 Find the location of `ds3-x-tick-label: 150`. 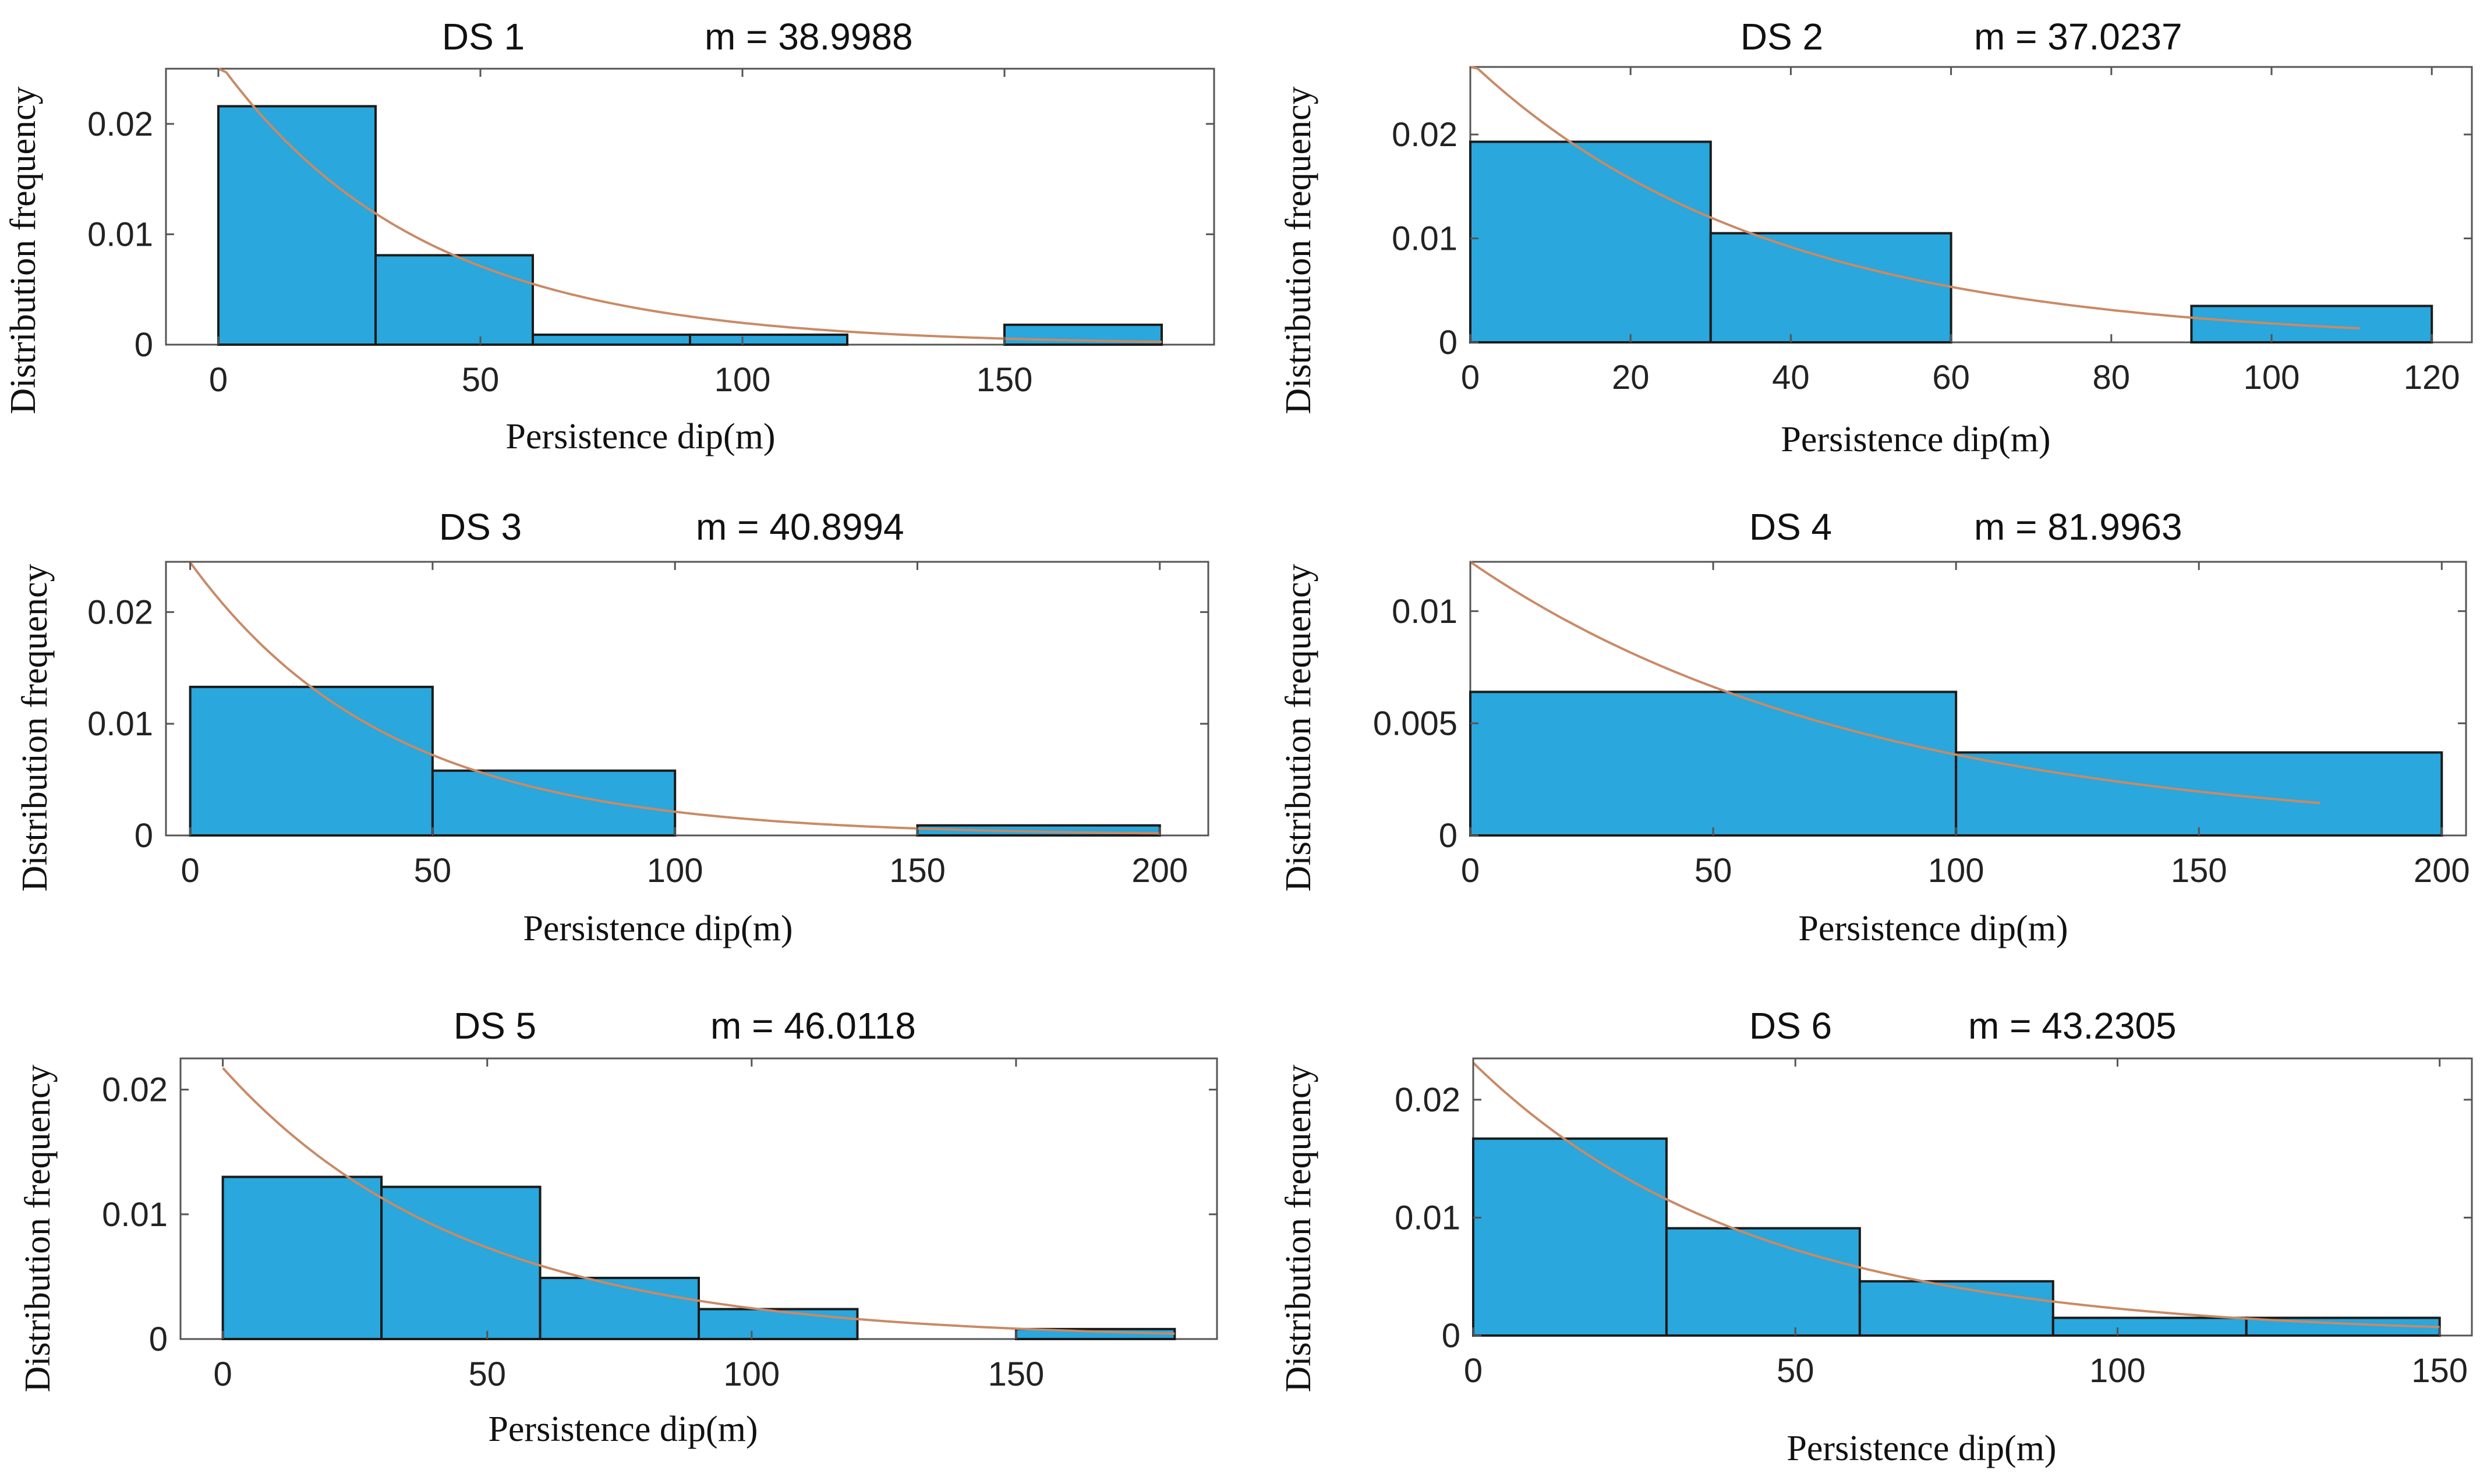

ds3-x-tick-label: 150 is located at coordinates (918, 871).